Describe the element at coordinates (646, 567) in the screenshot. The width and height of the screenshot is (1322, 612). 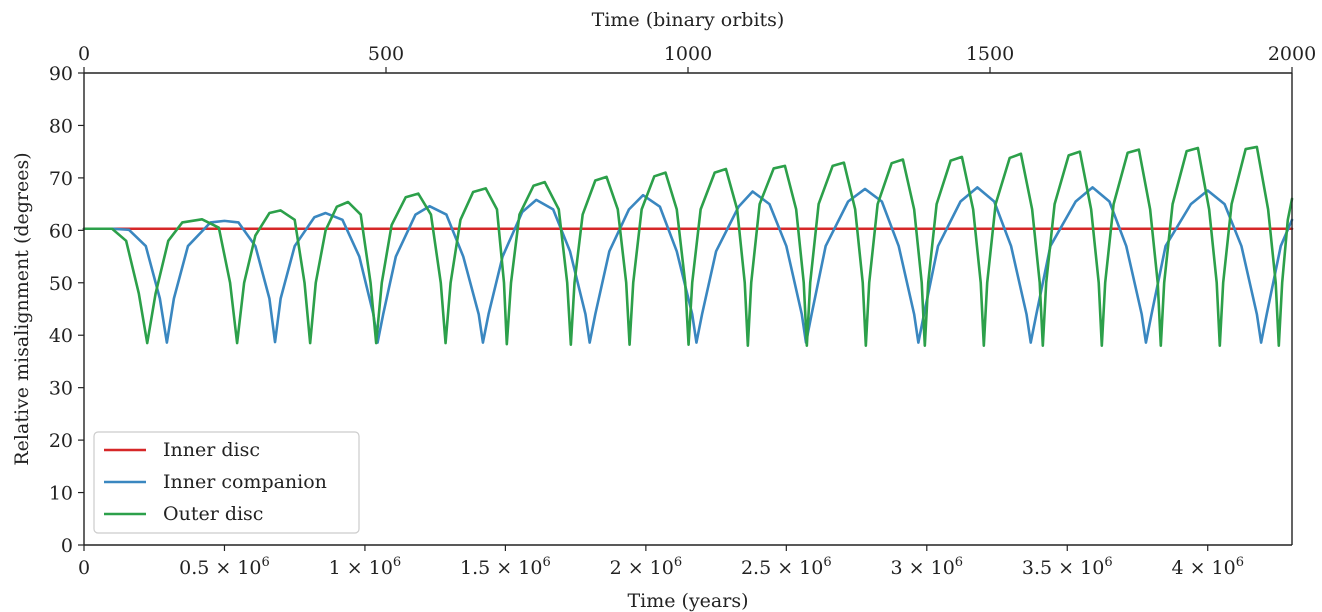
I see `x-tick-label: 2 × 106` at that location.